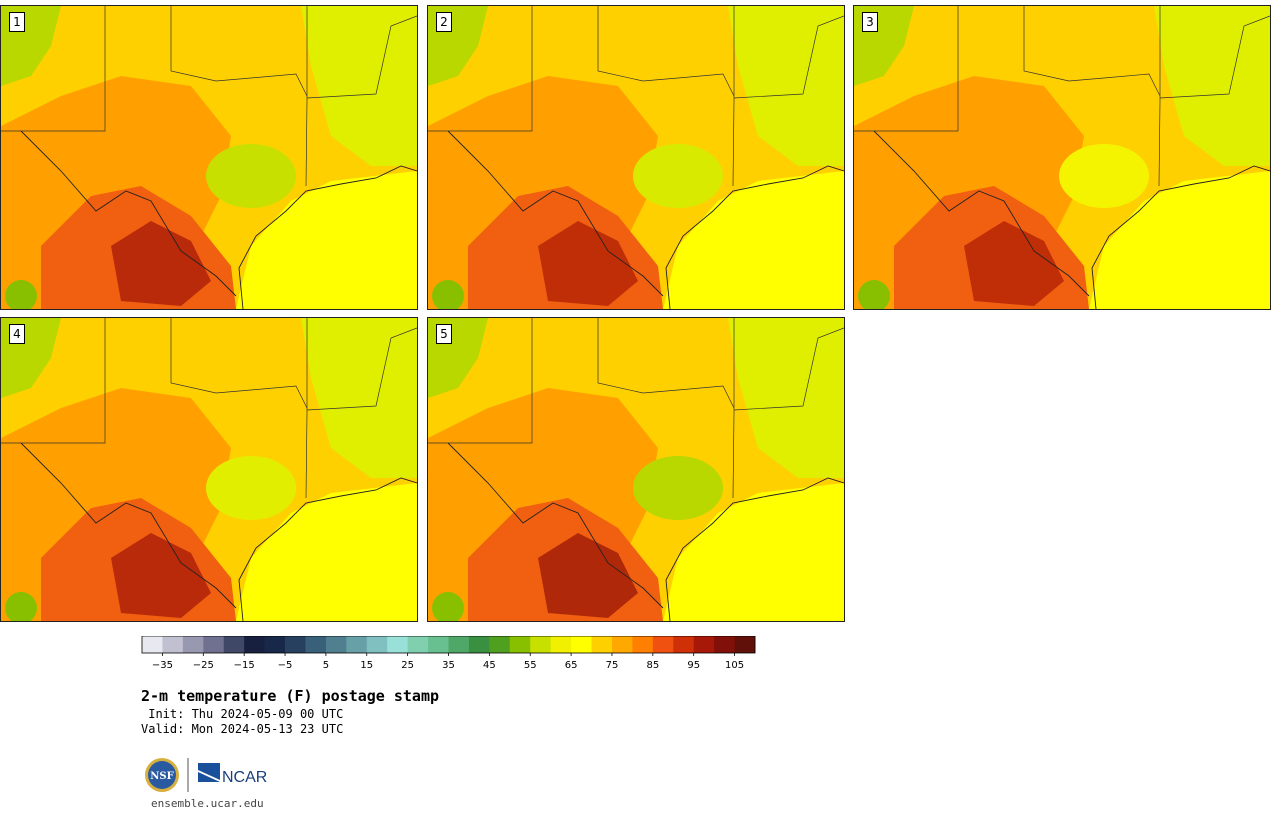  I want to click on ncar-logo-text: NCAR, so click(244, 777).